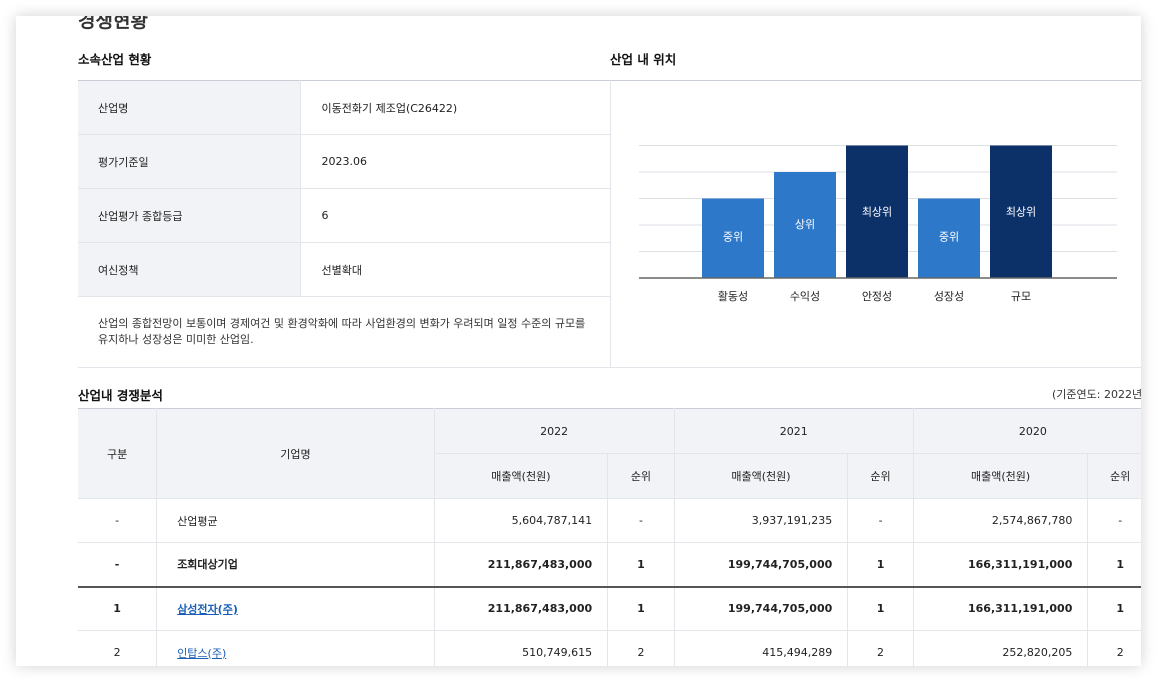  I want to click on sales-header-2021: 매출액(천원), so click(761, 476).